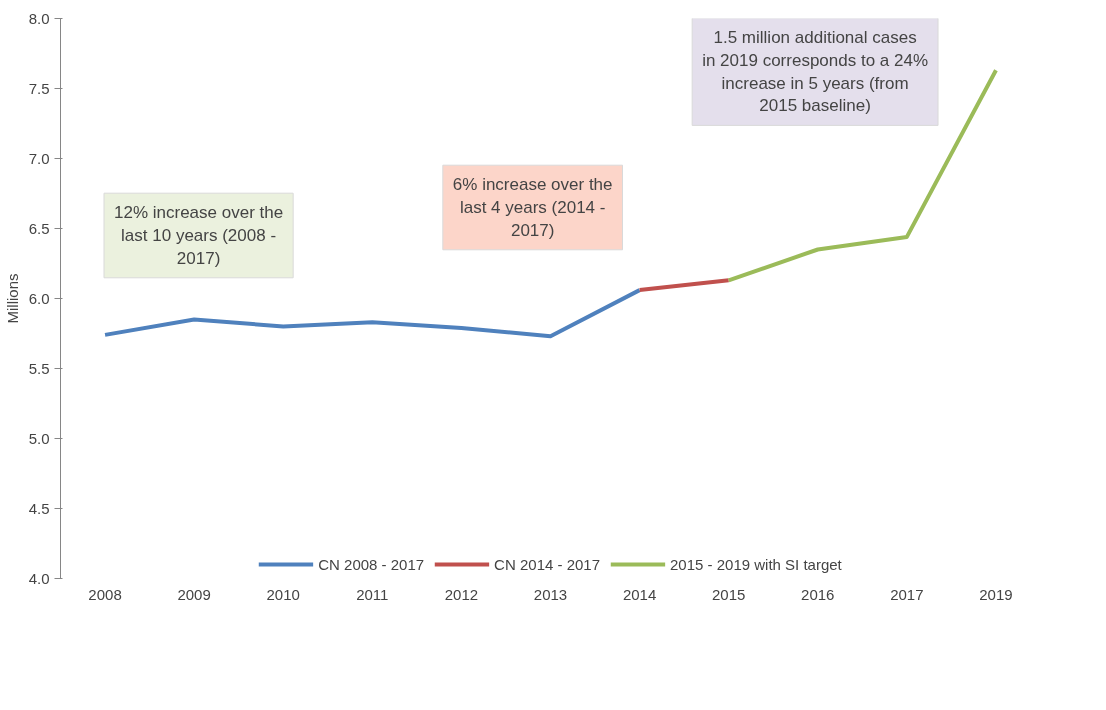 The image size is (1106, 710). Describe the element at coordinates (818, 594) in the screenshot. I see `x-tick-label: 2016` at that location.